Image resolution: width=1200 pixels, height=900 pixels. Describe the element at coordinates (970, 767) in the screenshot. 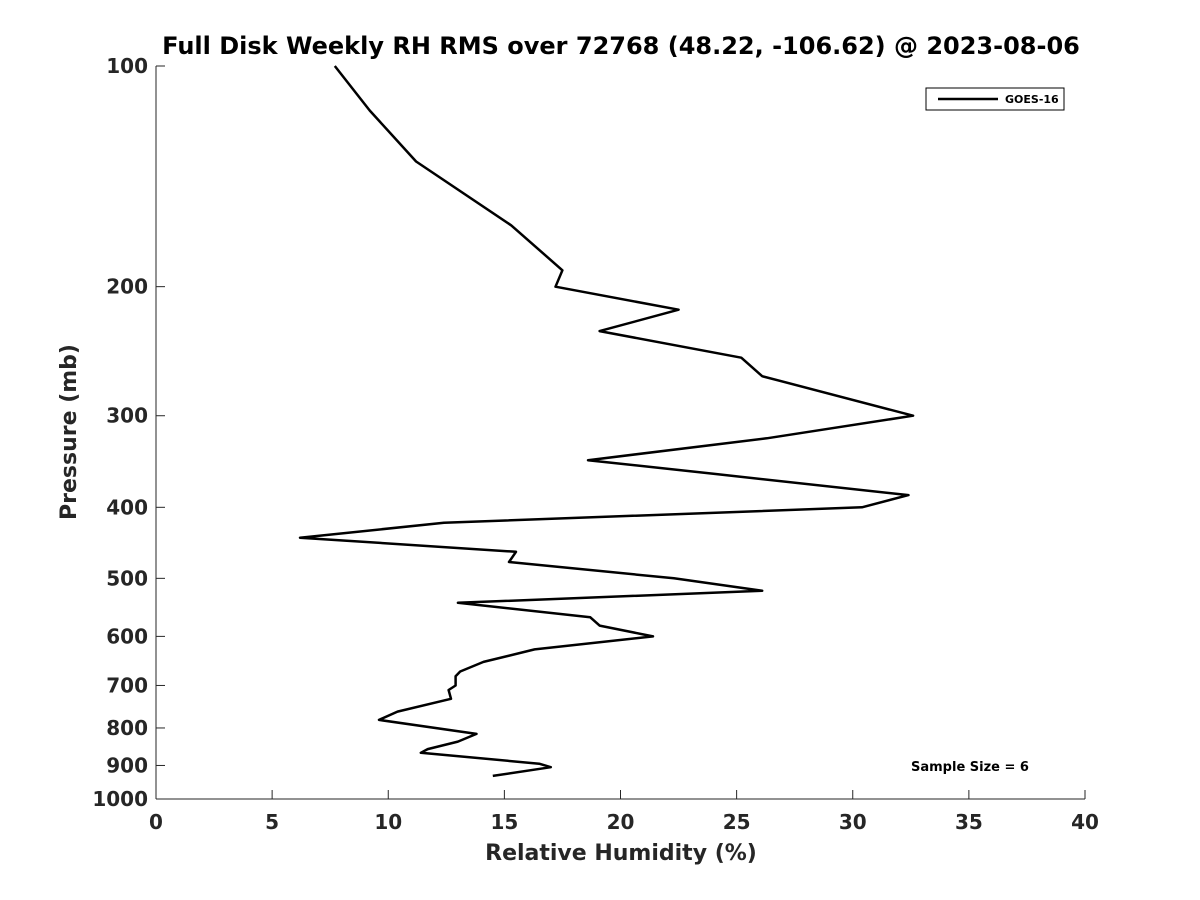

I see `sample-size-annotation: Sample Size = 6` at that location.